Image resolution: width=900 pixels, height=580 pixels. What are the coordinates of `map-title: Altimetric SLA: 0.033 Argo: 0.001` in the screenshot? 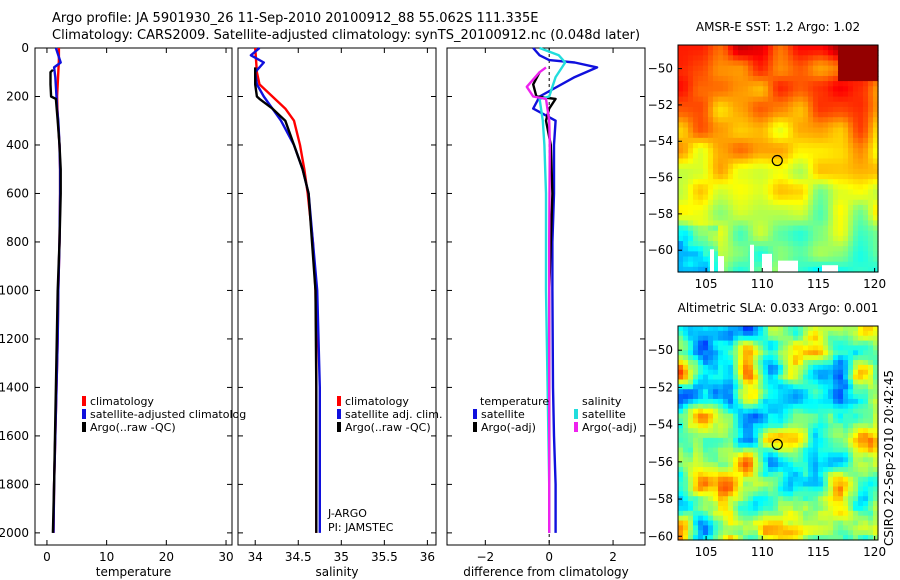 It's located at (778, 308).